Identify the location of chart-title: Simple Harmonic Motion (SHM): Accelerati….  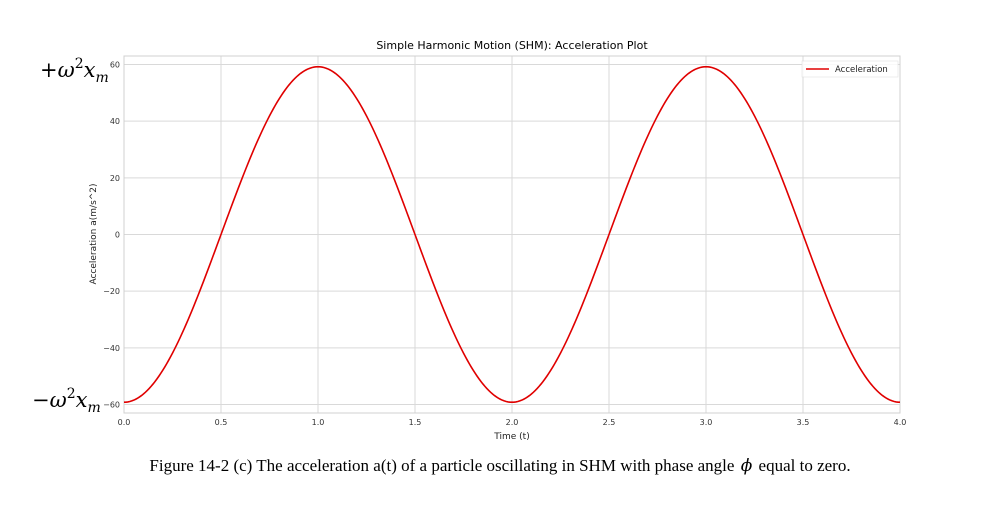
(512, 45).